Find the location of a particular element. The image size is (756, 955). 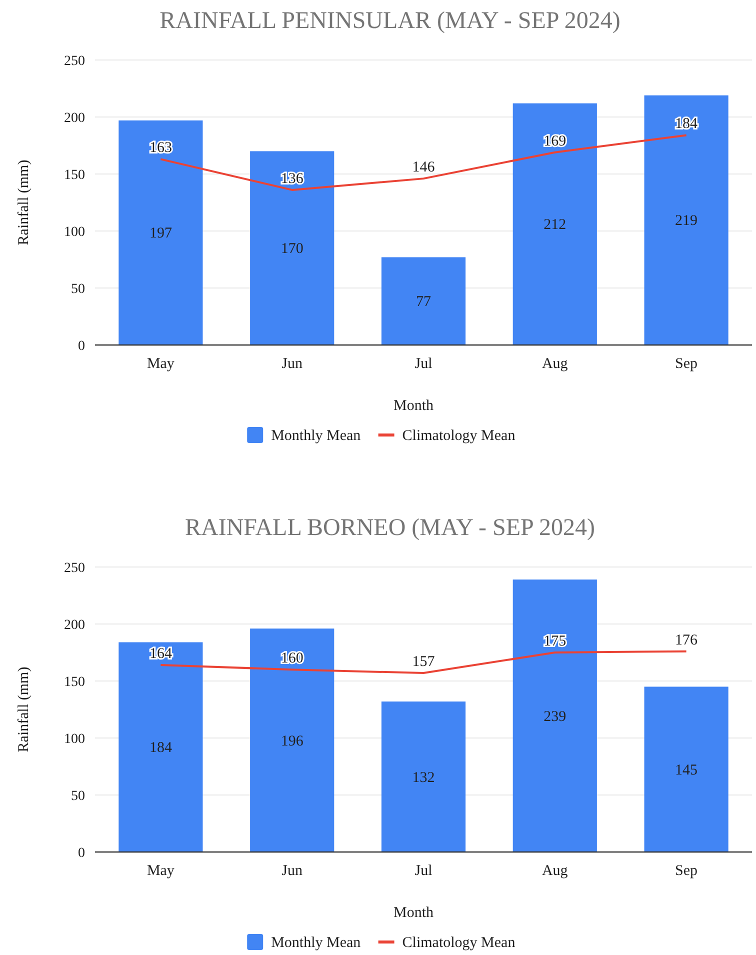

data-label: 169 is located at coordinates (555, 141).